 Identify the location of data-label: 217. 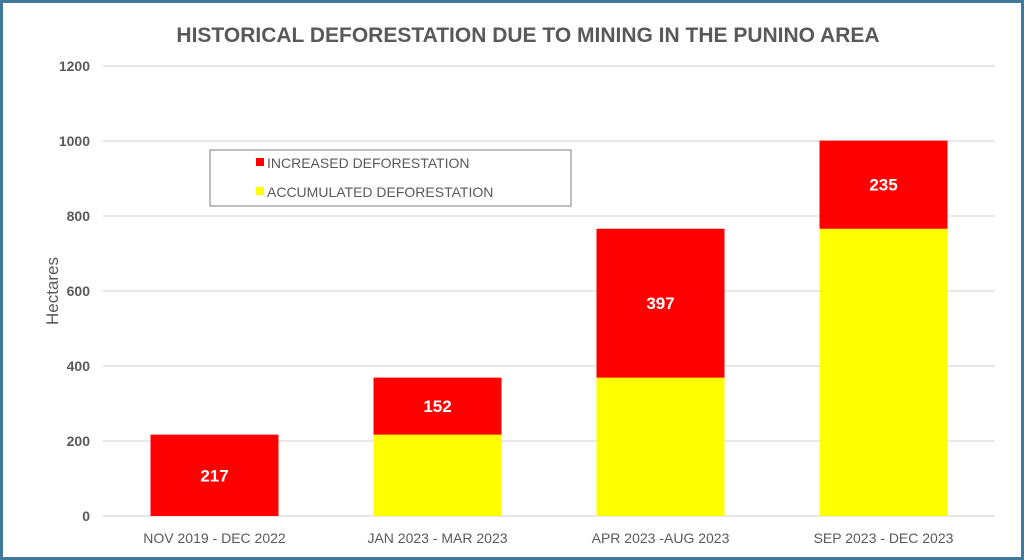
(214, 475).